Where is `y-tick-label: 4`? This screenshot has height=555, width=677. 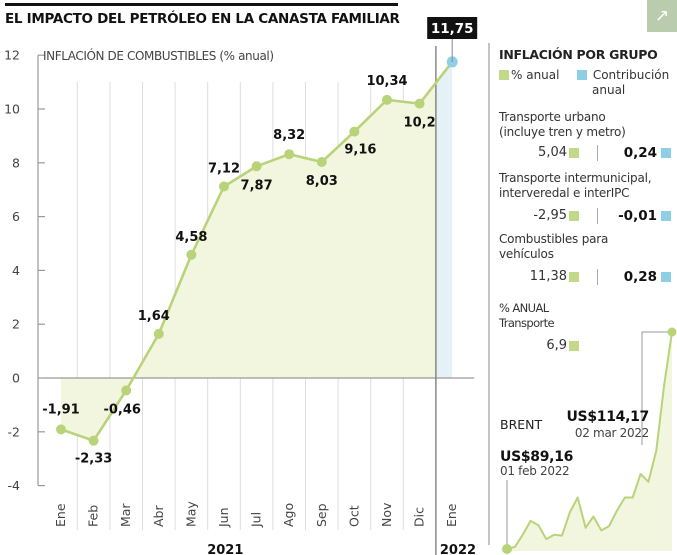 y-tick-label: 4 is located at coordinates (16, 270).